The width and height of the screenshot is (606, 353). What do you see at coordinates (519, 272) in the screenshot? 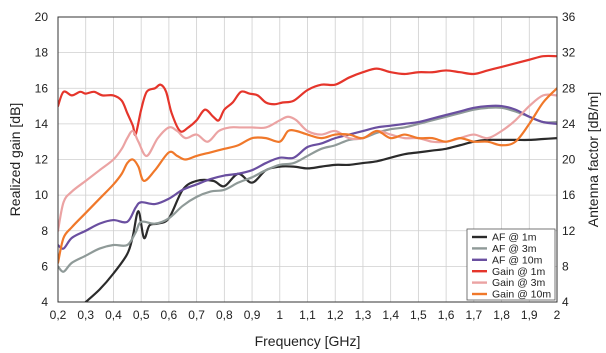
I see `legend-label: Gain @ 1m` at bounding box center [519, 272].